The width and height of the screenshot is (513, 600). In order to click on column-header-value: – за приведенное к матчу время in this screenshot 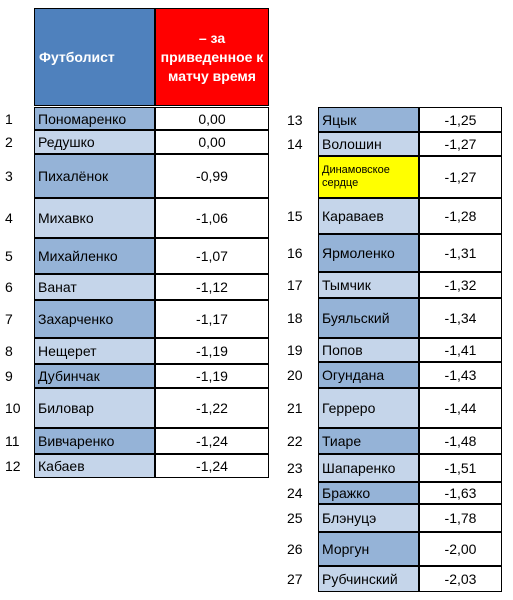, I will do `click(212, 57)`.